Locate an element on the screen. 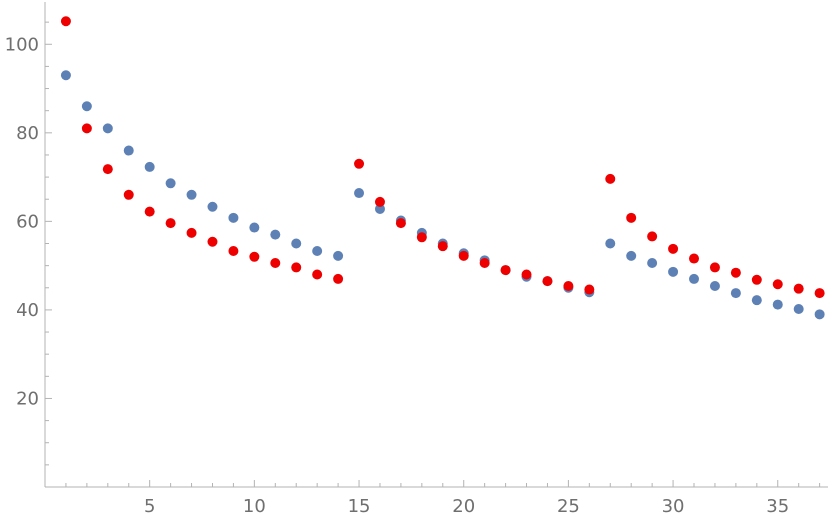 This screenshot has height=524, width=830. x-tick-label: 10 is located at coordinates (254, 506).